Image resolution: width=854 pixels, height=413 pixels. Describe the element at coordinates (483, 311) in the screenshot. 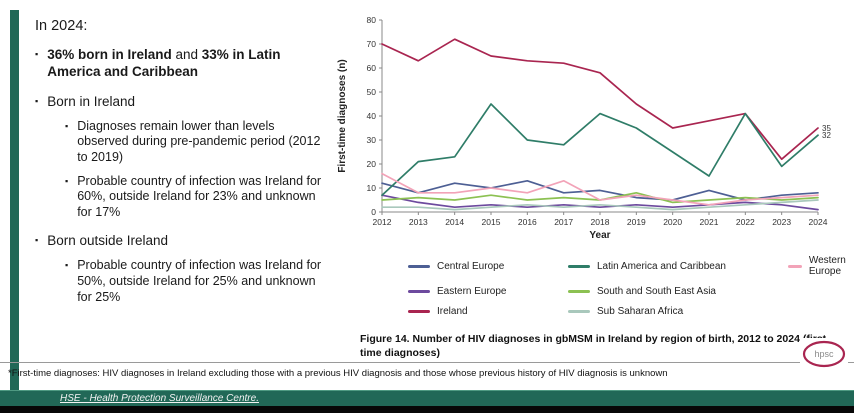

I see `legend-item: Ireland` at that location.